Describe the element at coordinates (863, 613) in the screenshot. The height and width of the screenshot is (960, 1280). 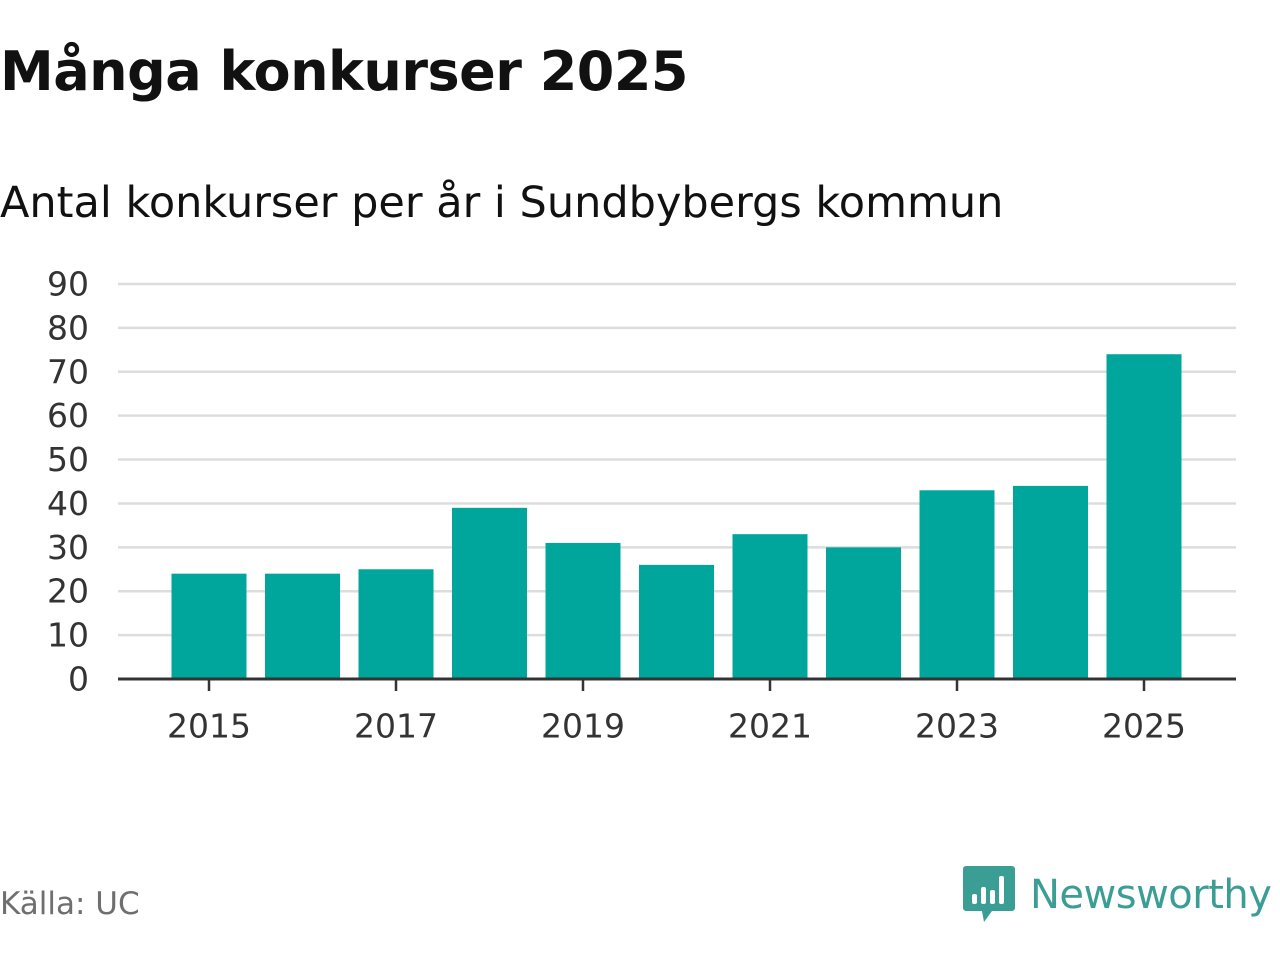
I see `bar-2022` at that location.